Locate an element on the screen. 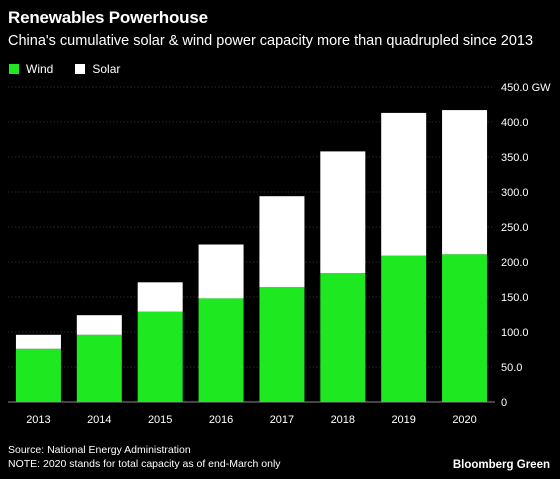 The height and width of the screenshot is (479, 560). y-tick-label: 50.0 is located at coordinates (511, 368).